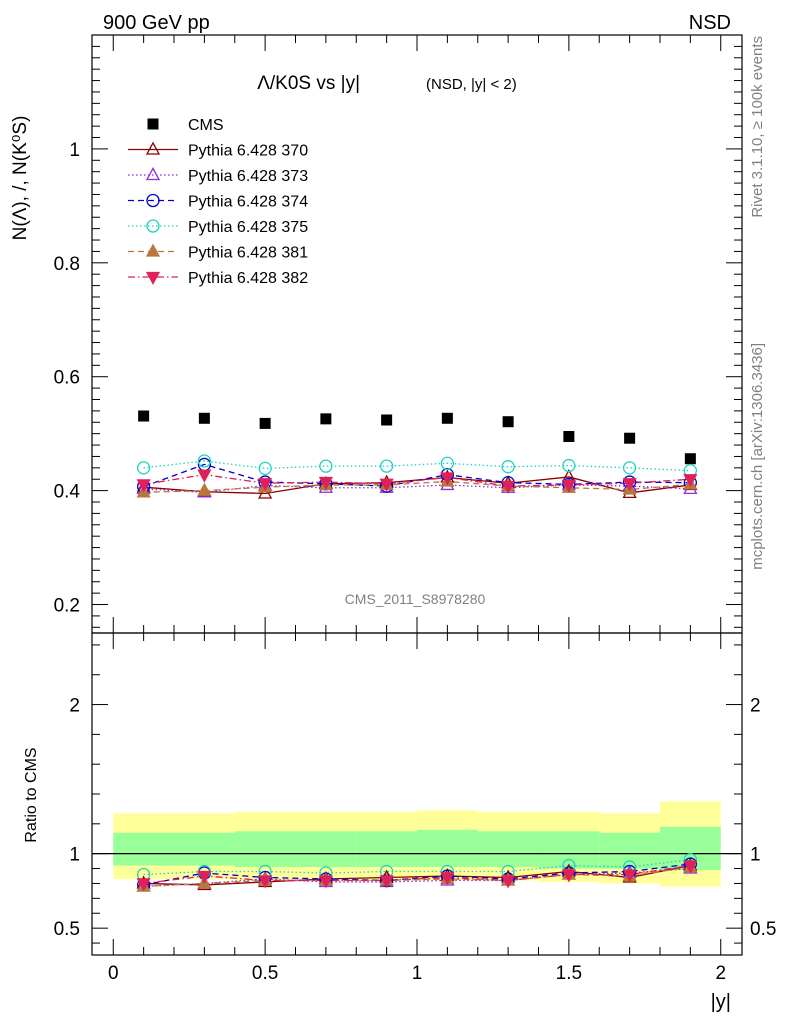 Image resolution: width=786 pixels, height=1024 pixels. What do you see at coordinates (721, 1002) in the screenshot?
I see `x-axis-label: |y|` at bounding box center [721, 1002].